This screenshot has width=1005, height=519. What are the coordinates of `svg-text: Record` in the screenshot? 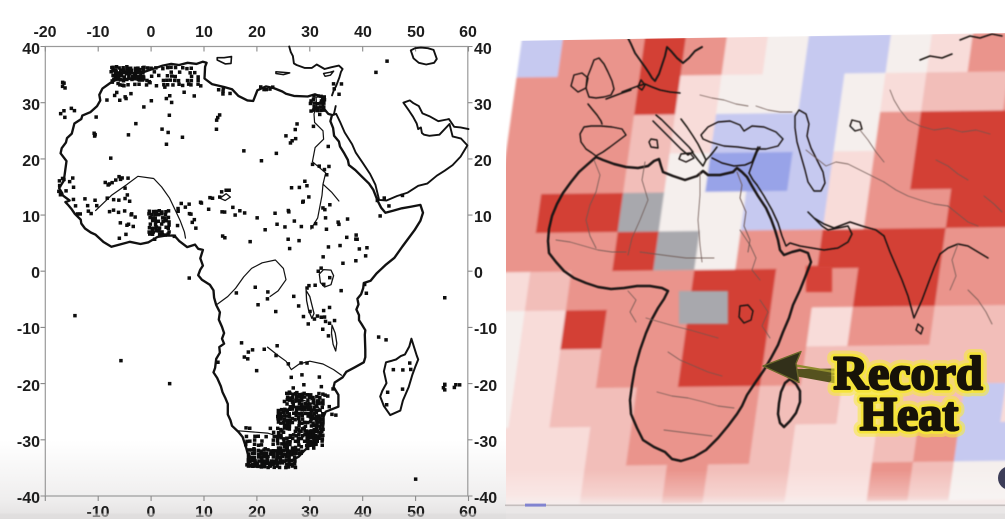 It's located at (908, 373).